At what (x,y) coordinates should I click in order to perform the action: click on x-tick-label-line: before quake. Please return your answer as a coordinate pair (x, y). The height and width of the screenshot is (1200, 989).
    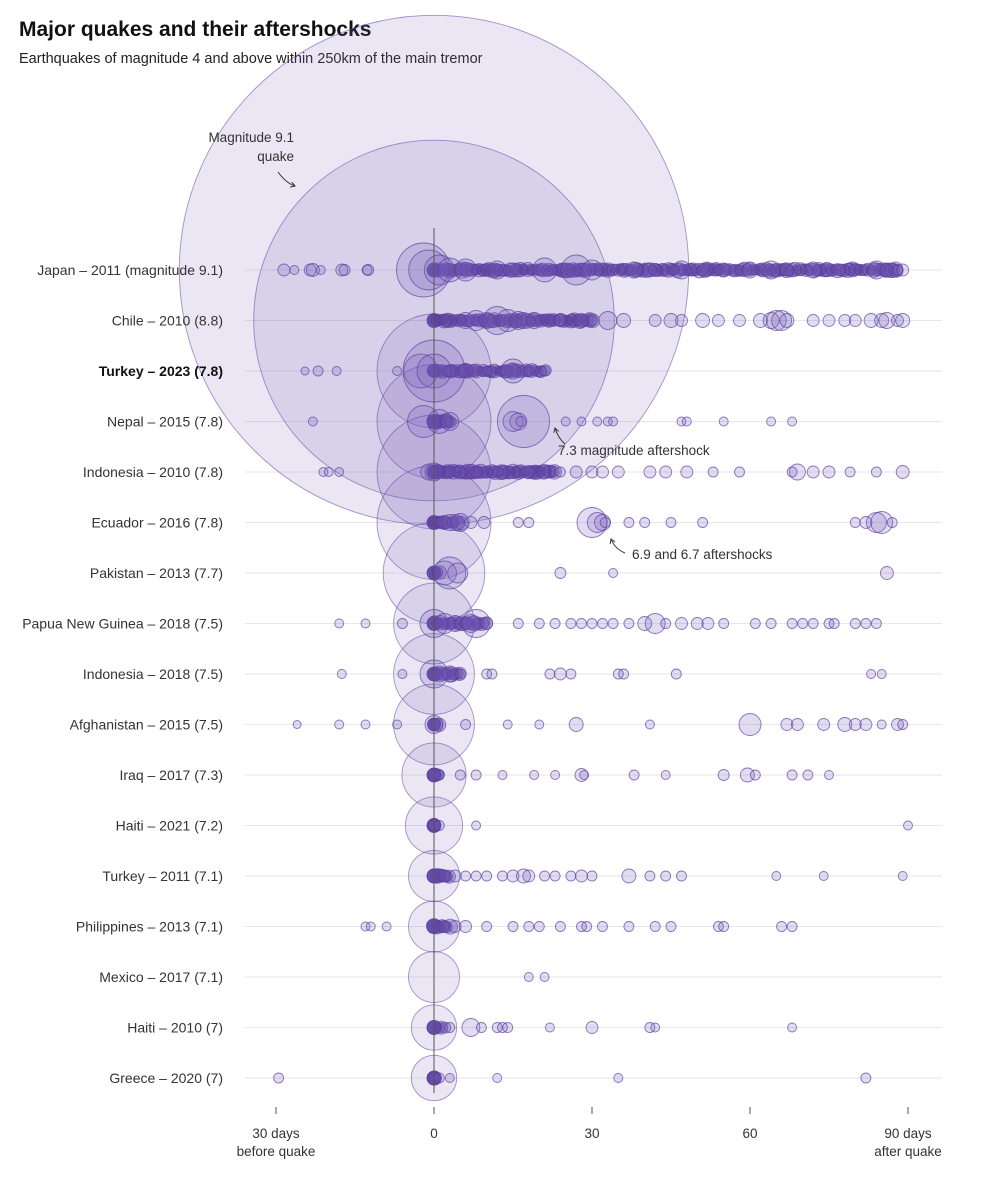
    Looking at the image, I should click on (276, 1151).